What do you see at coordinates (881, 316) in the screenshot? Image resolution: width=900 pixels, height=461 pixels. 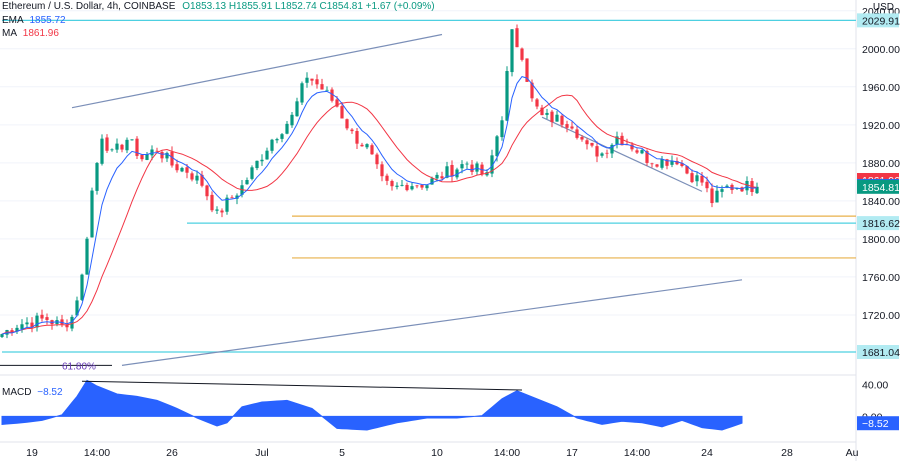 I see `price-tick-label: 1720.00` at bounding box center [881, 316].